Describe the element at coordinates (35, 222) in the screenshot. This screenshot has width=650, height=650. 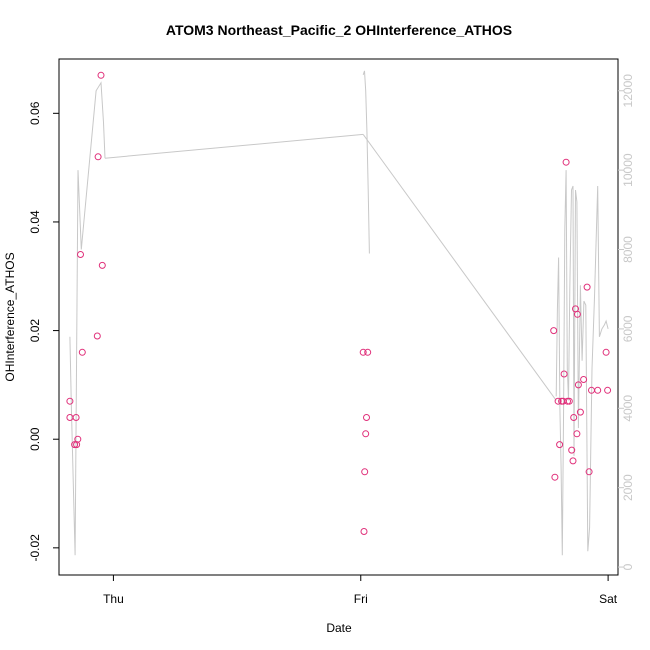
I see `y-tick-label: 0.04` at that location.